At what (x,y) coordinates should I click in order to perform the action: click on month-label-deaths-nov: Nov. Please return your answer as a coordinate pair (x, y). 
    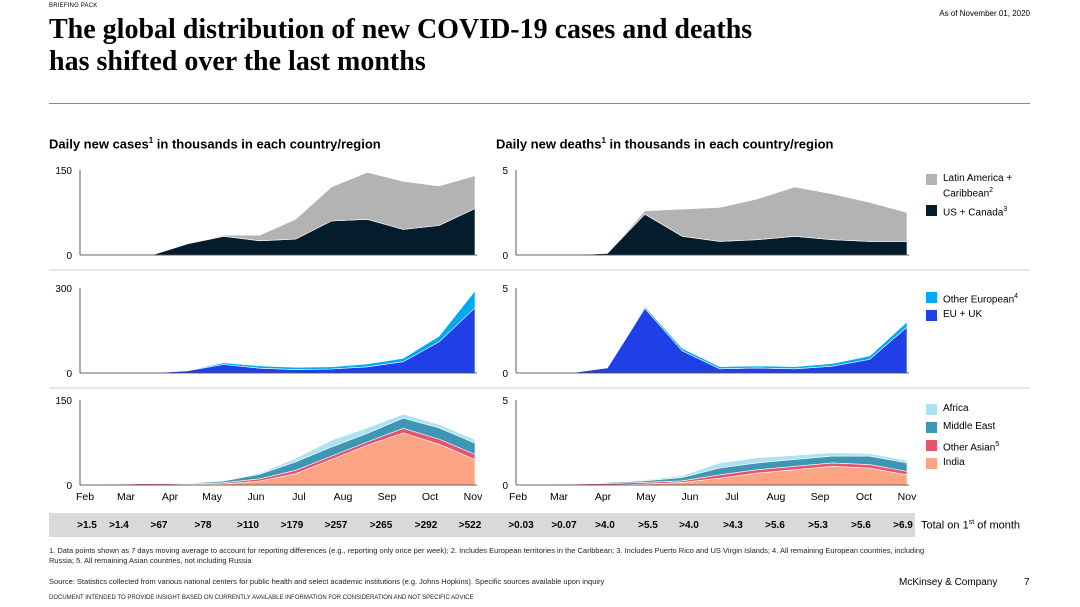
    Looking at the image, I should click on (907, 497).